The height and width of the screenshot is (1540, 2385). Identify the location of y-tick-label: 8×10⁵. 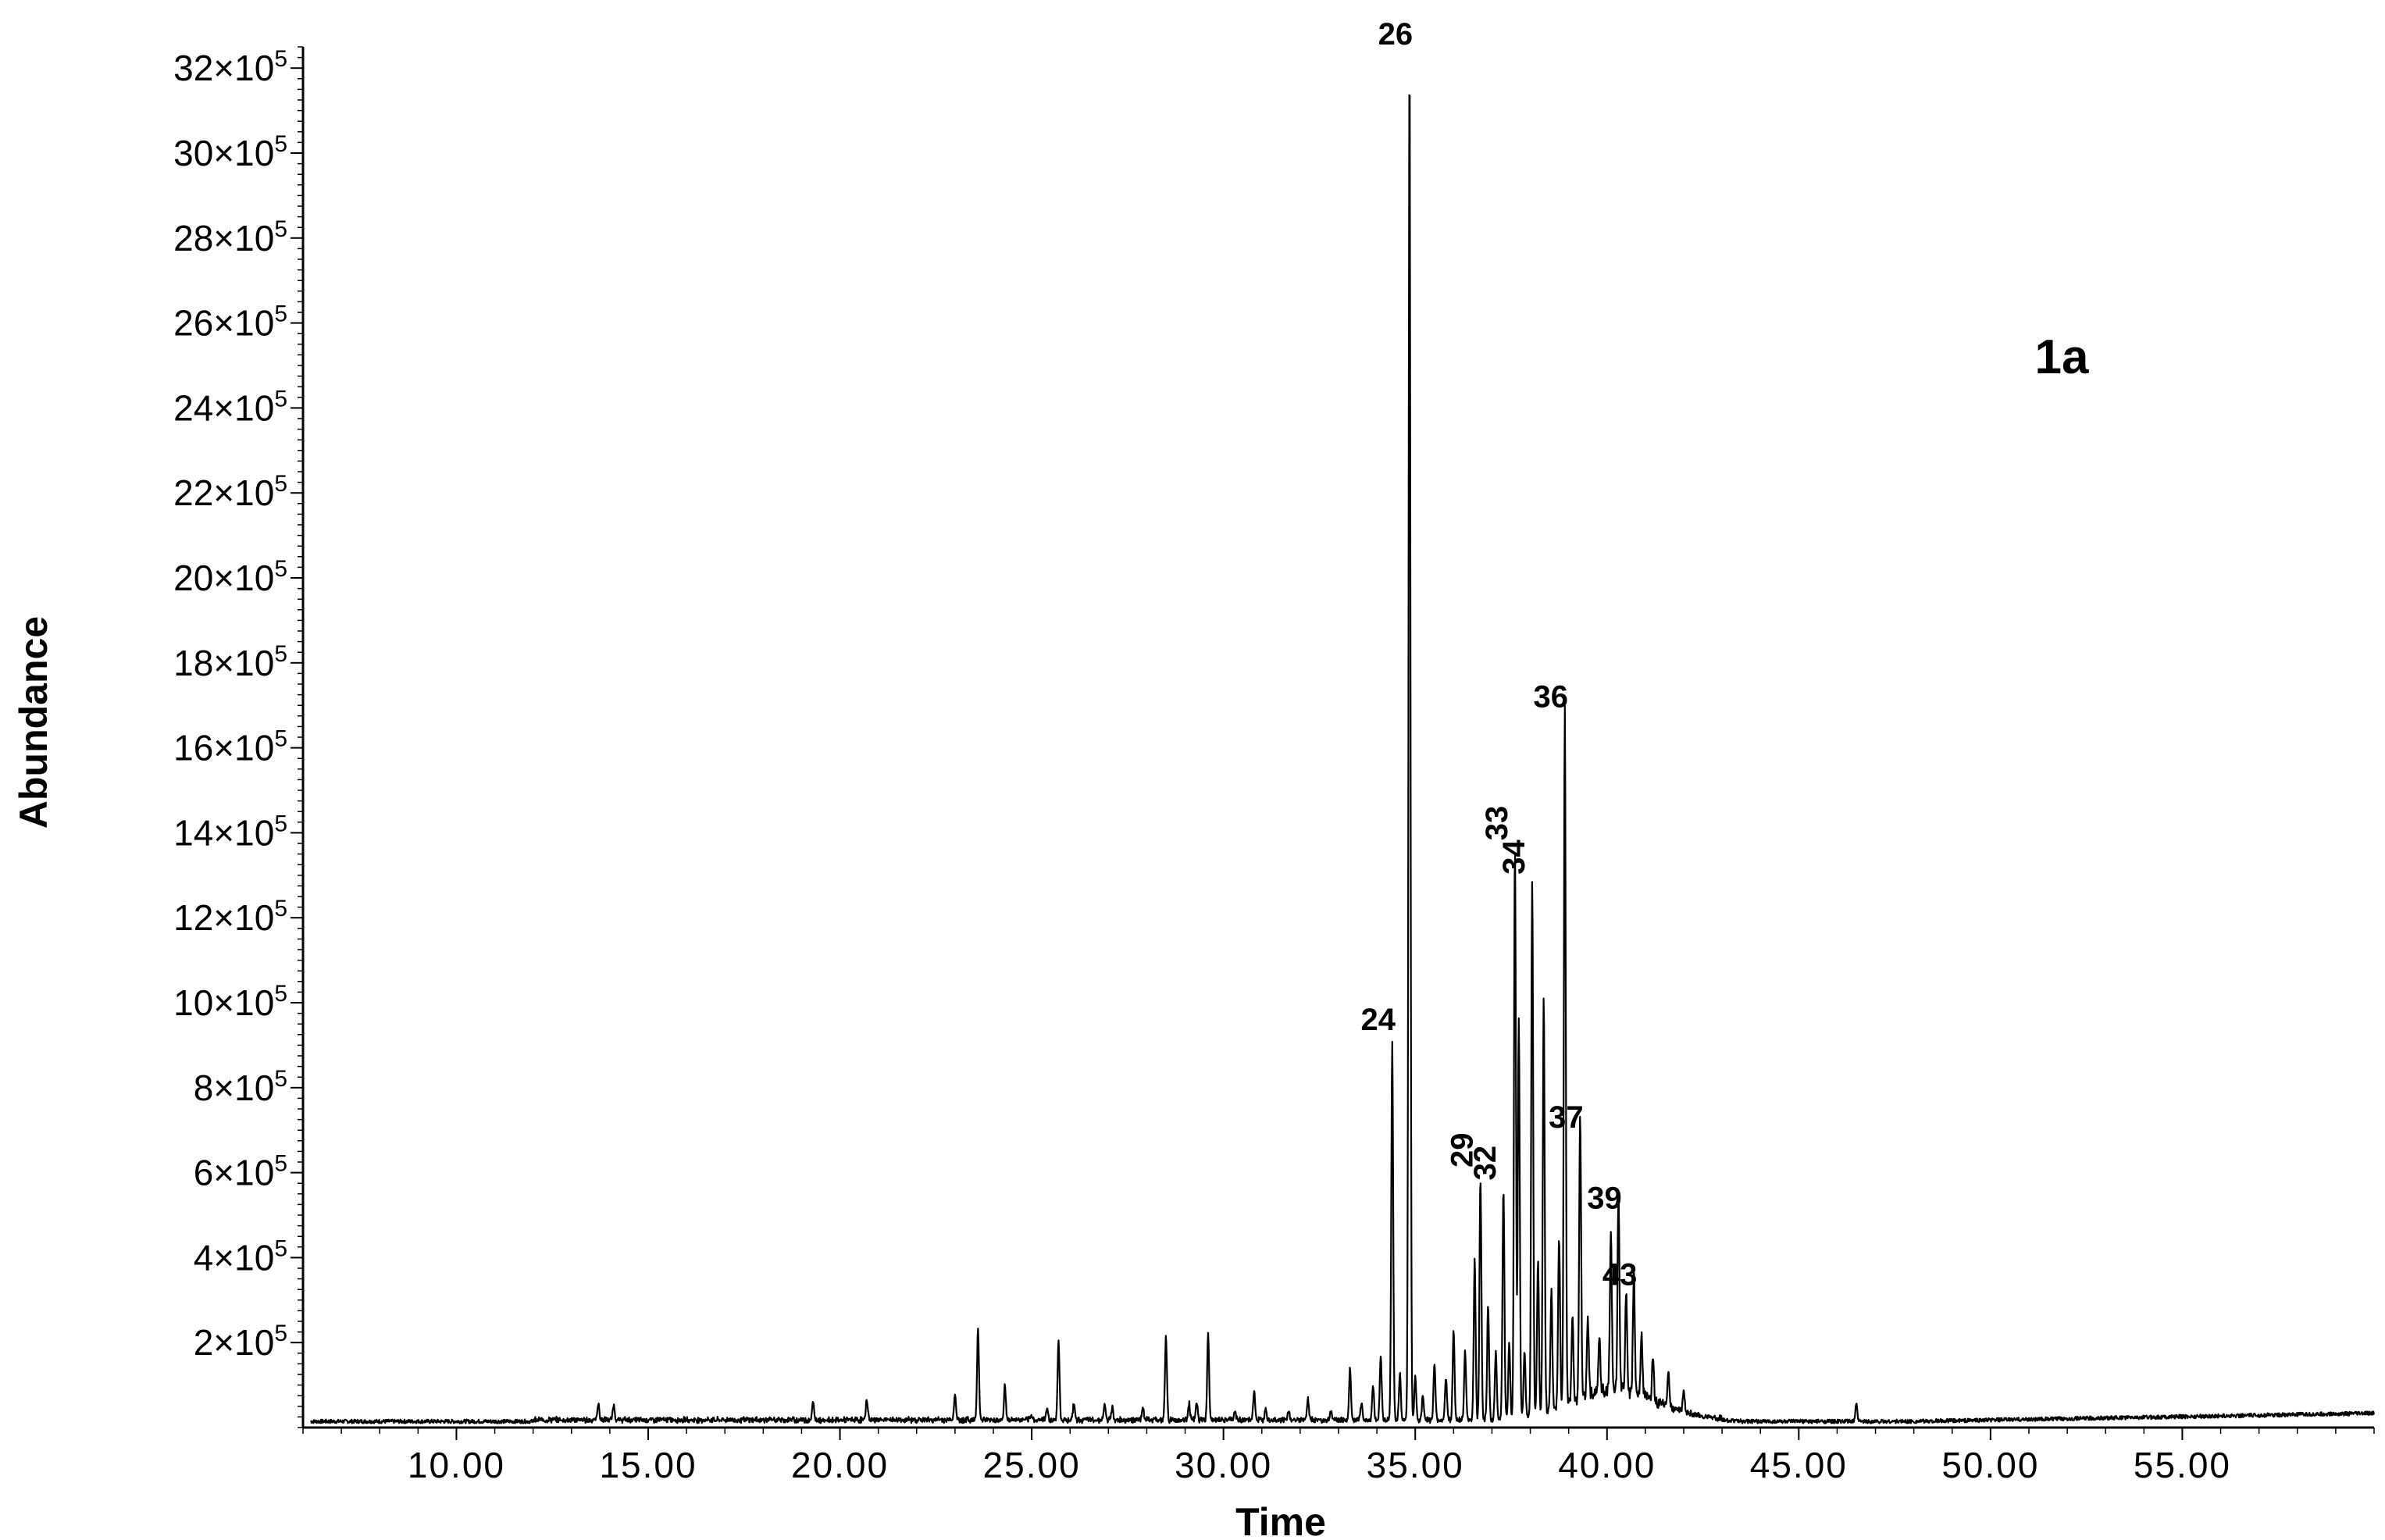
(240, 1087).